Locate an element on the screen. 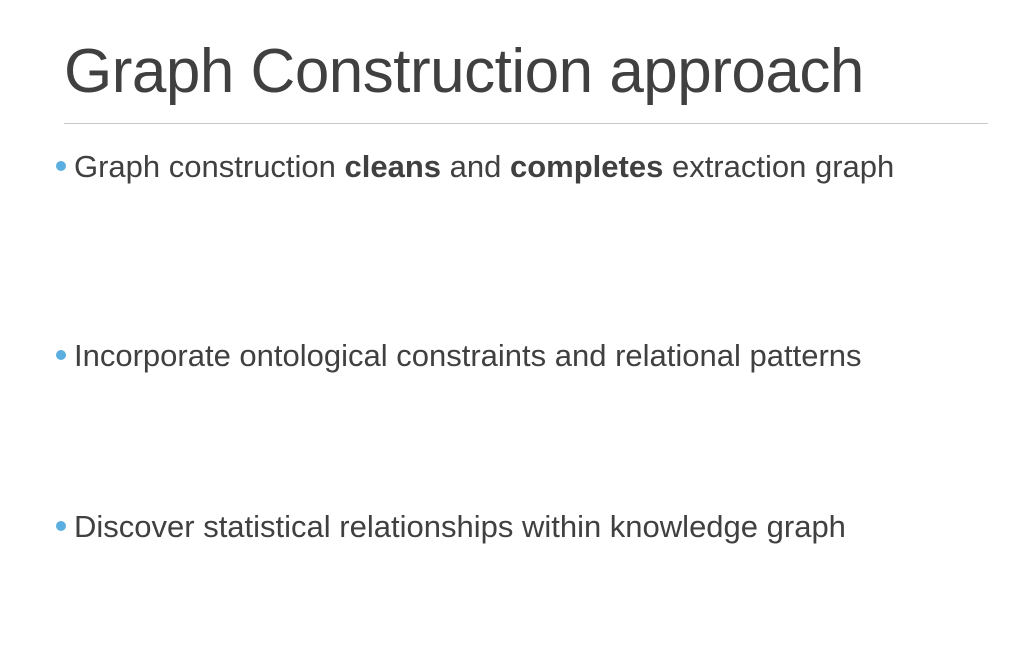 Image resolution: width=1024 pixels, height=658 pixels. slide-title: Graph Construction approach is located at coordinates (464, 71).